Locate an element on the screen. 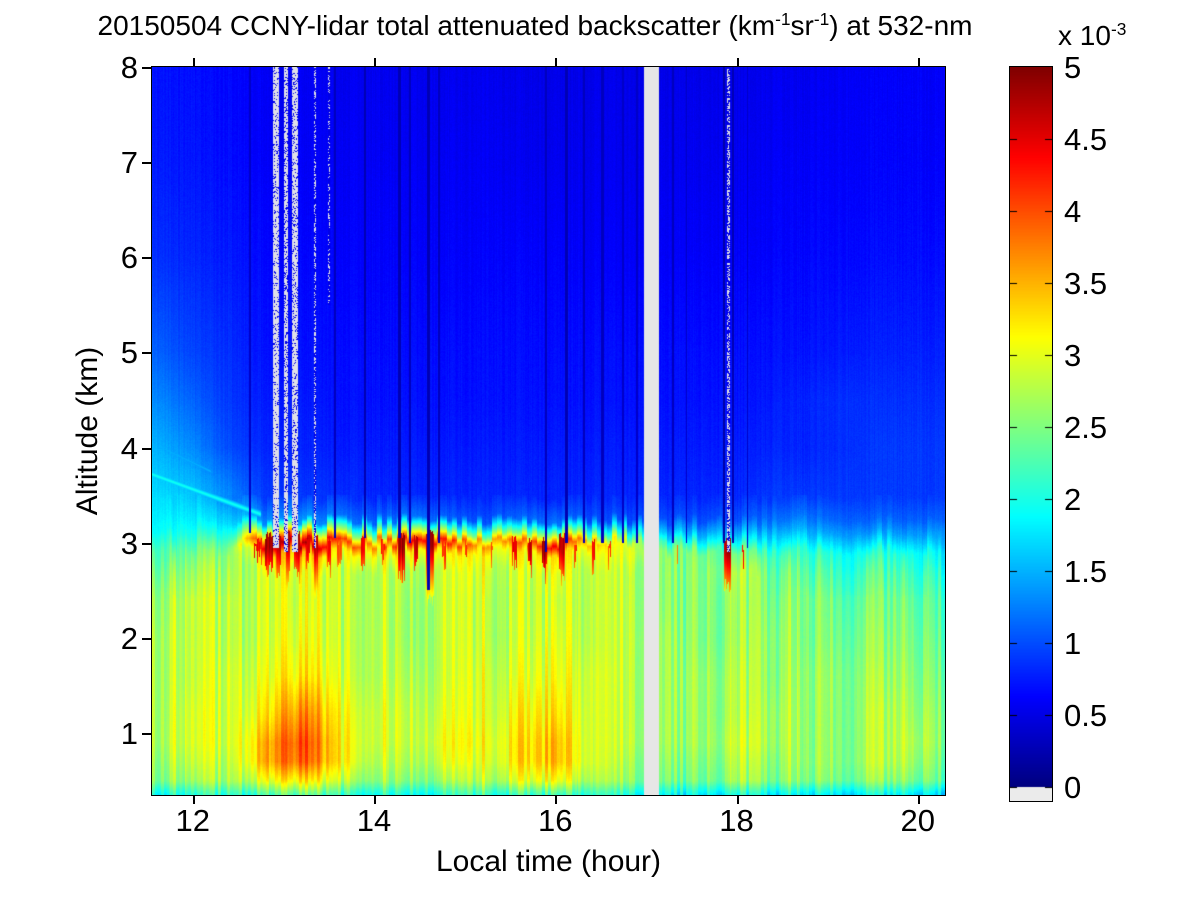  x-tick-label: 20 is located at coordinates (918, 820).